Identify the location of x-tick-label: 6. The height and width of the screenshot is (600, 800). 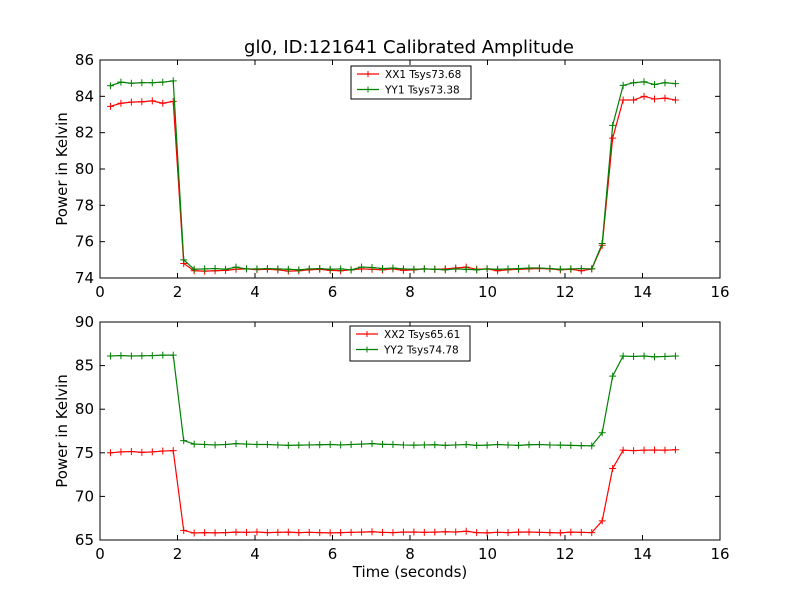
(333, 292).